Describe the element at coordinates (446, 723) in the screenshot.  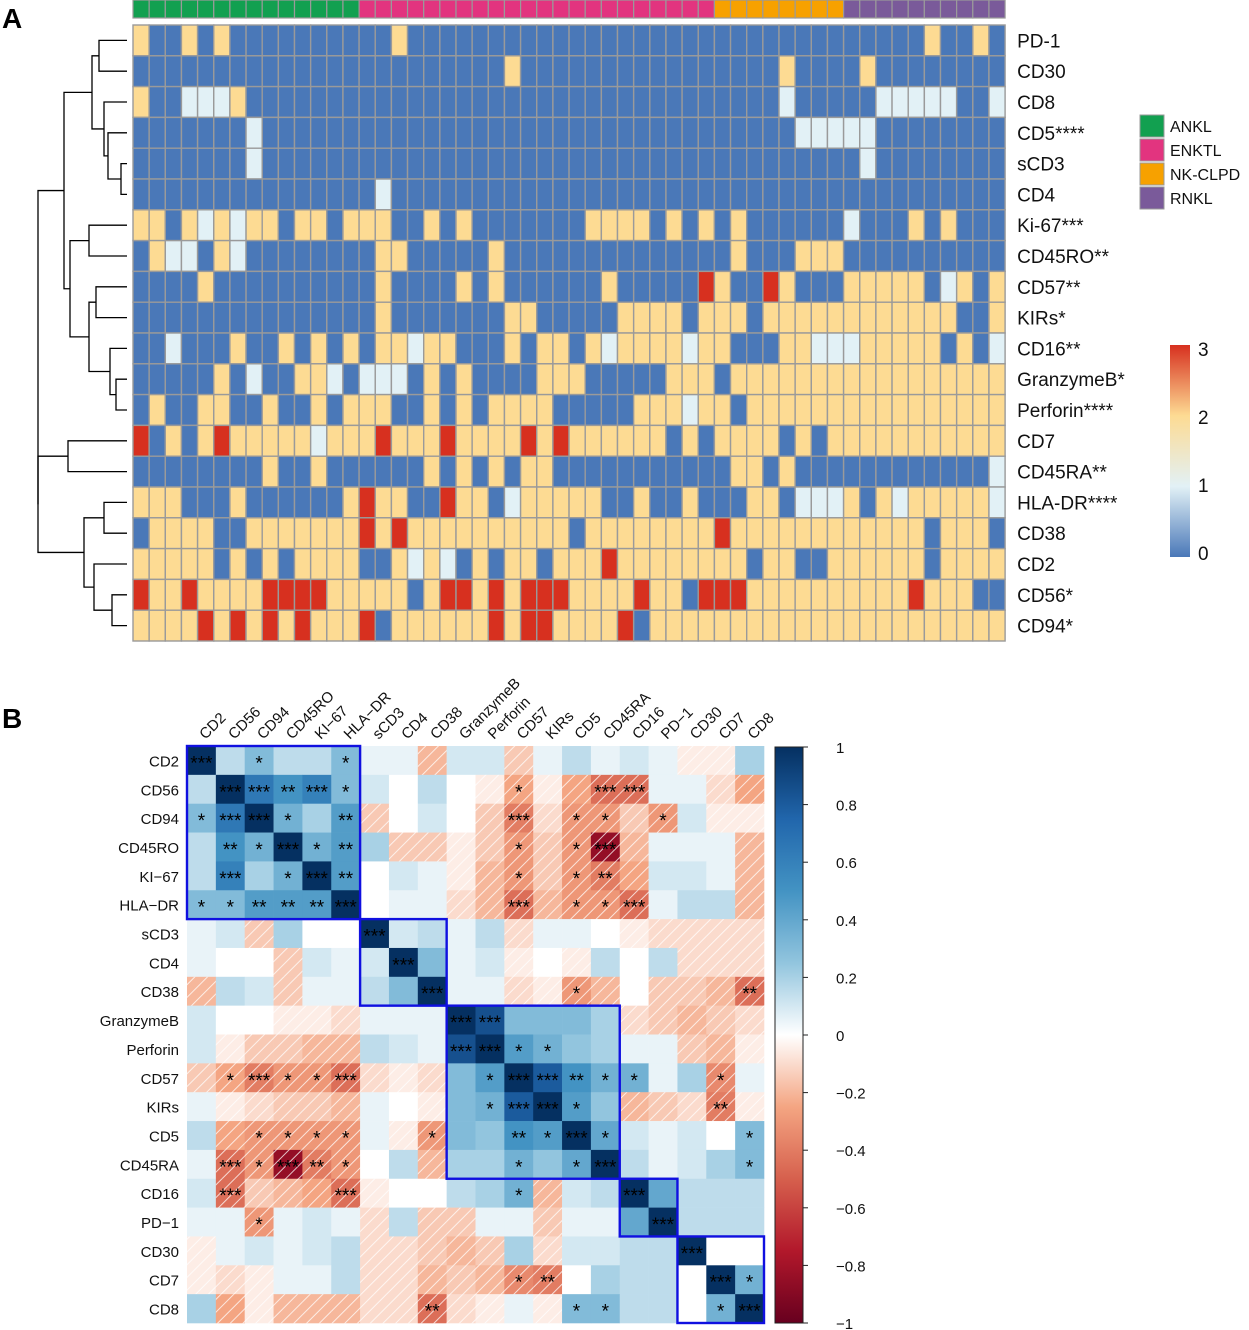
I see `corr-col-label: CD38` at that location.